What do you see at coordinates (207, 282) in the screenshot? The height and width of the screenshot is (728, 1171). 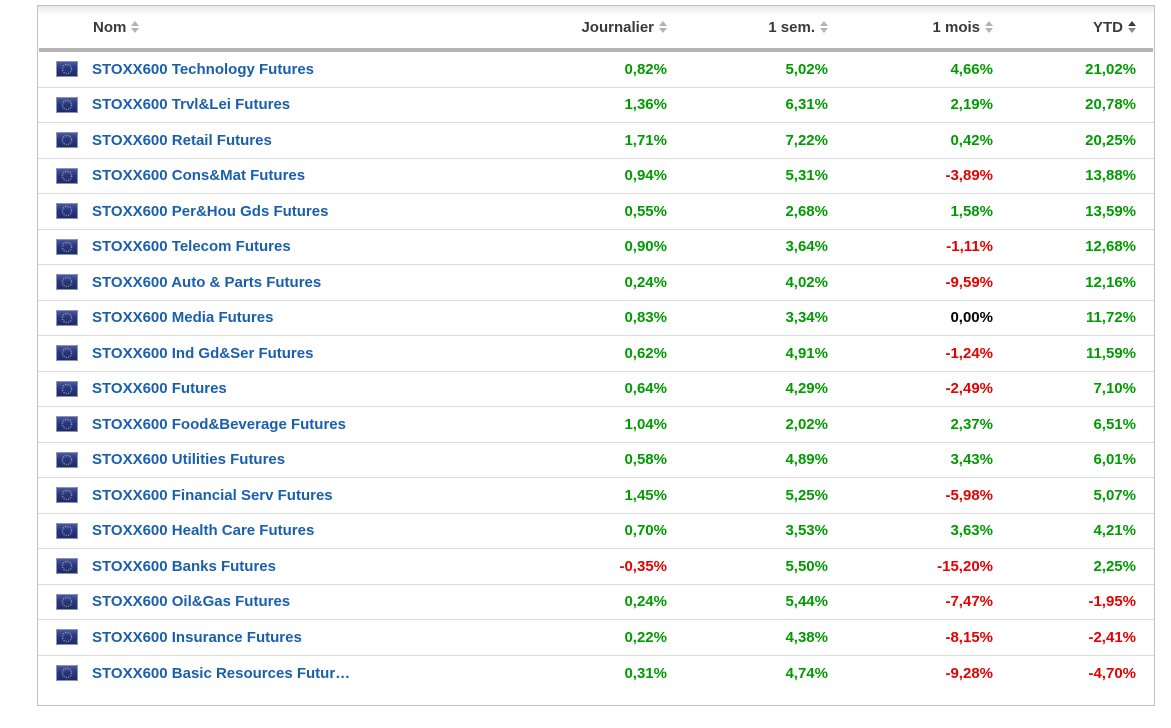 I see `instrument-link: STOXX600 Auto & Parts Futures` at bounding box center [207, 282].